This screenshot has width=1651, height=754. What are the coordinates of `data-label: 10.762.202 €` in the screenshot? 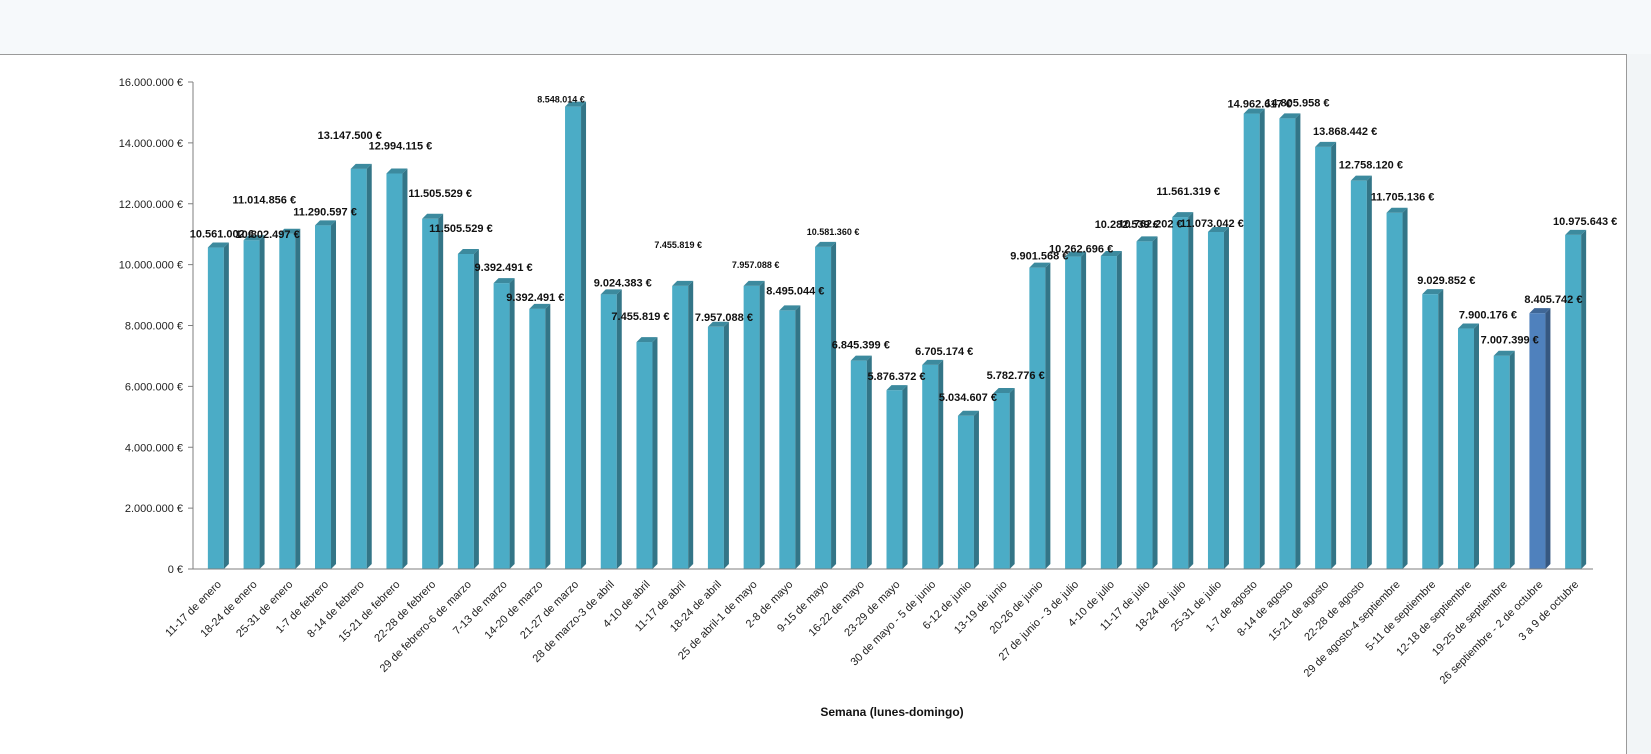 It's located at (1150, 224).